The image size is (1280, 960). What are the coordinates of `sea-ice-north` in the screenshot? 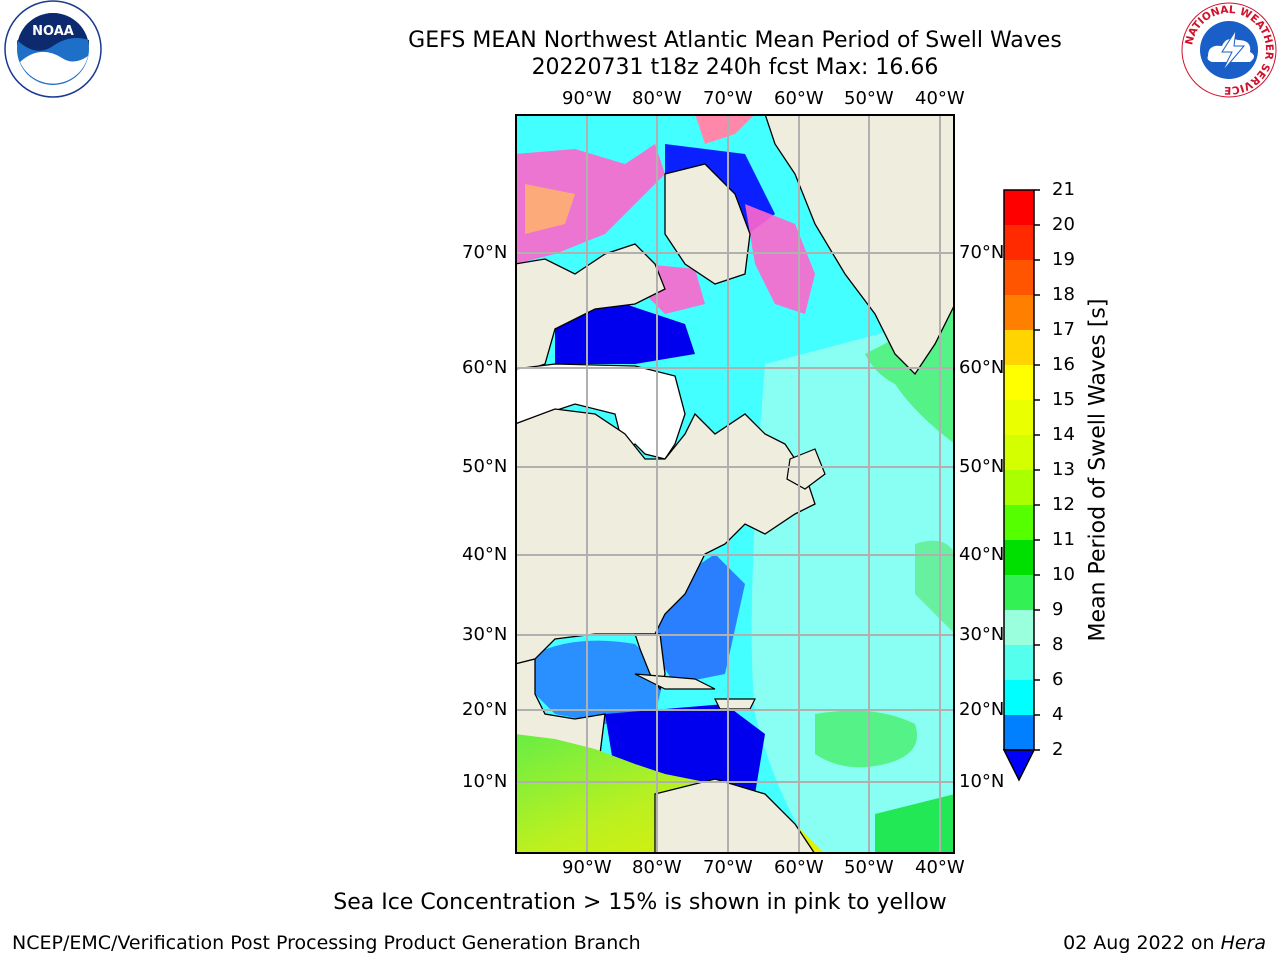 It's located at (725, 129).